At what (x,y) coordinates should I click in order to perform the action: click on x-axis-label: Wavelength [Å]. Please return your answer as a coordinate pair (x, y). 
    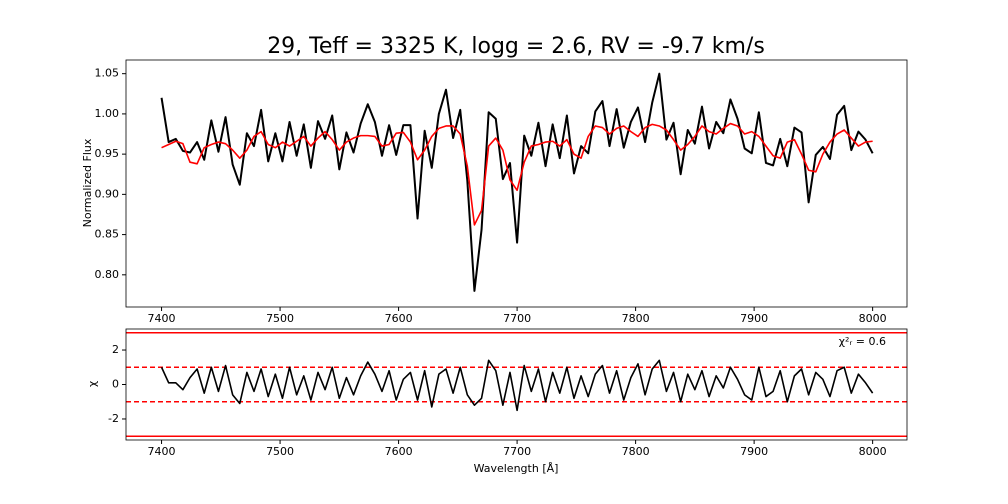
    Looking at the image, I should click on (516, 468).